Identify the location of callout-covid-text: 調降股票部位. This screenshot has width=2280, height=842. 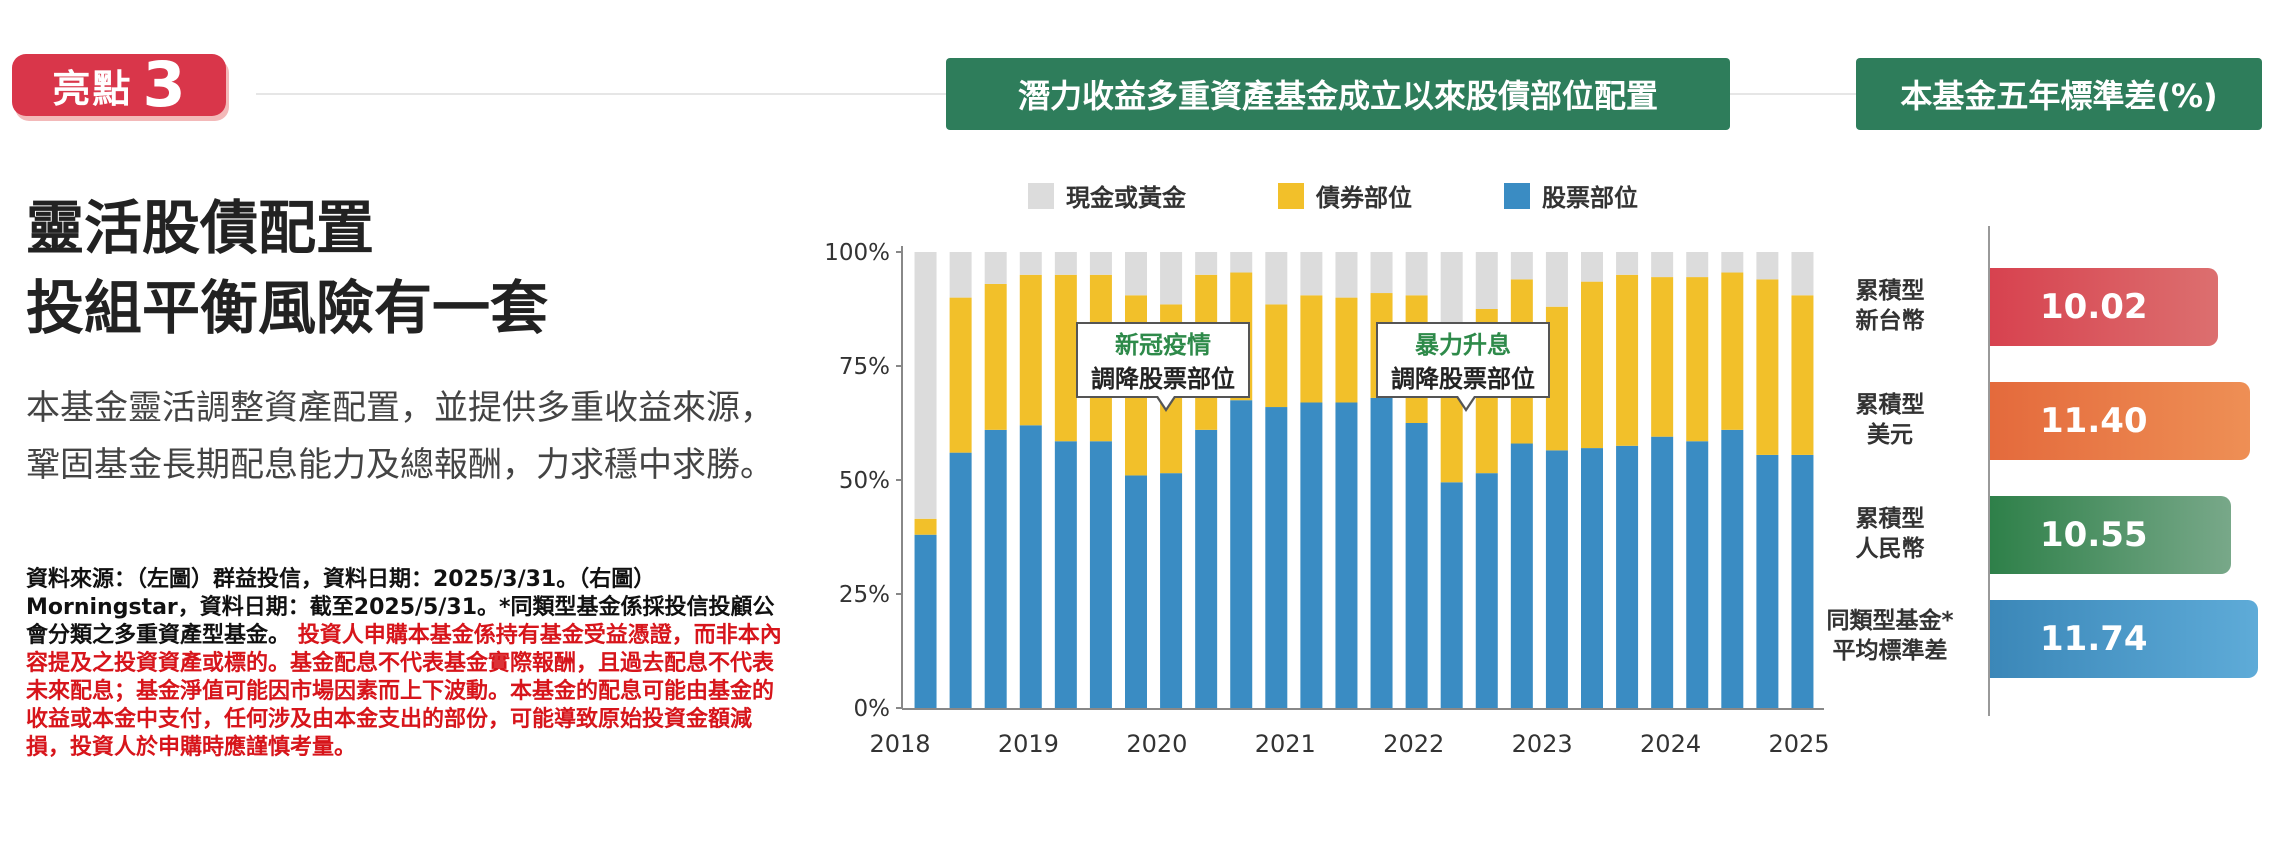
(1163, 379).